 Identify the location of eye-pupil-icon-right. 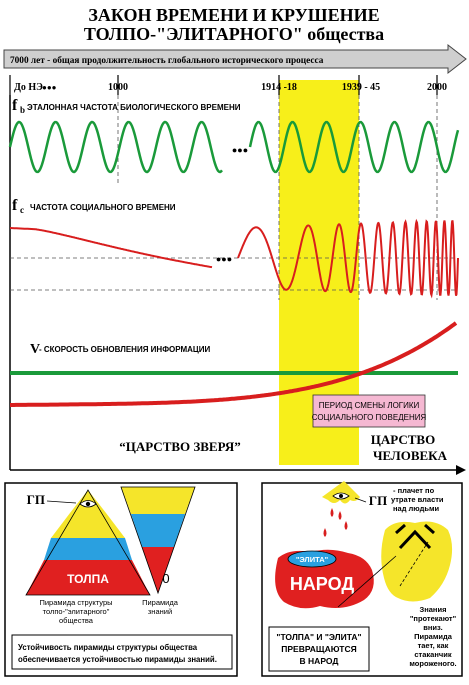
(341, 496).